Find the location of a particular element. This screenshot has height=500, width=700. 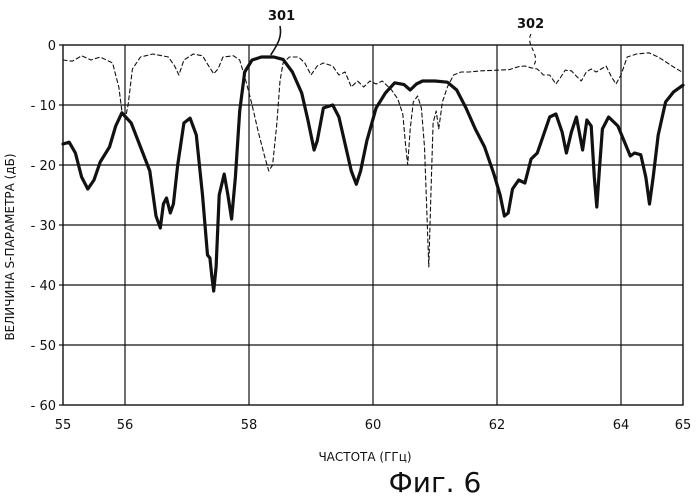

x-tick-label: 56 is located at coordinates (125, 425).